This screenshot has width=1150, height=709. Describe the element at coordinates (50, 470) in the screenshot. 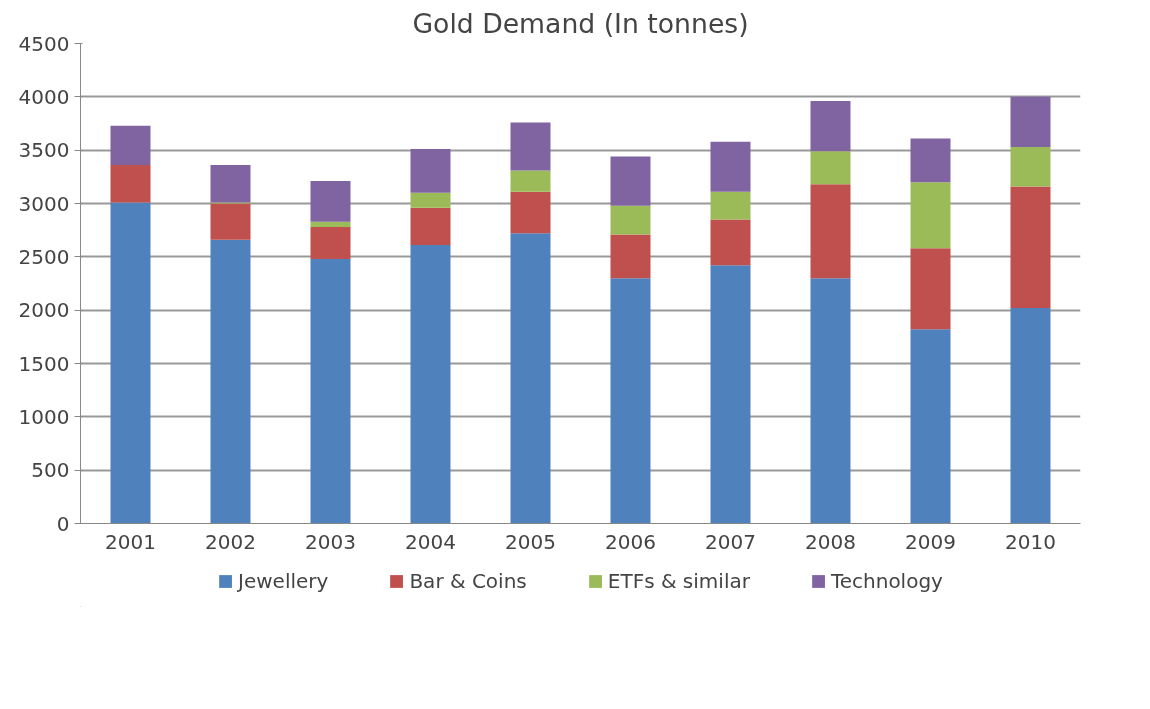

I see `y-tick-label: 500` at that location.